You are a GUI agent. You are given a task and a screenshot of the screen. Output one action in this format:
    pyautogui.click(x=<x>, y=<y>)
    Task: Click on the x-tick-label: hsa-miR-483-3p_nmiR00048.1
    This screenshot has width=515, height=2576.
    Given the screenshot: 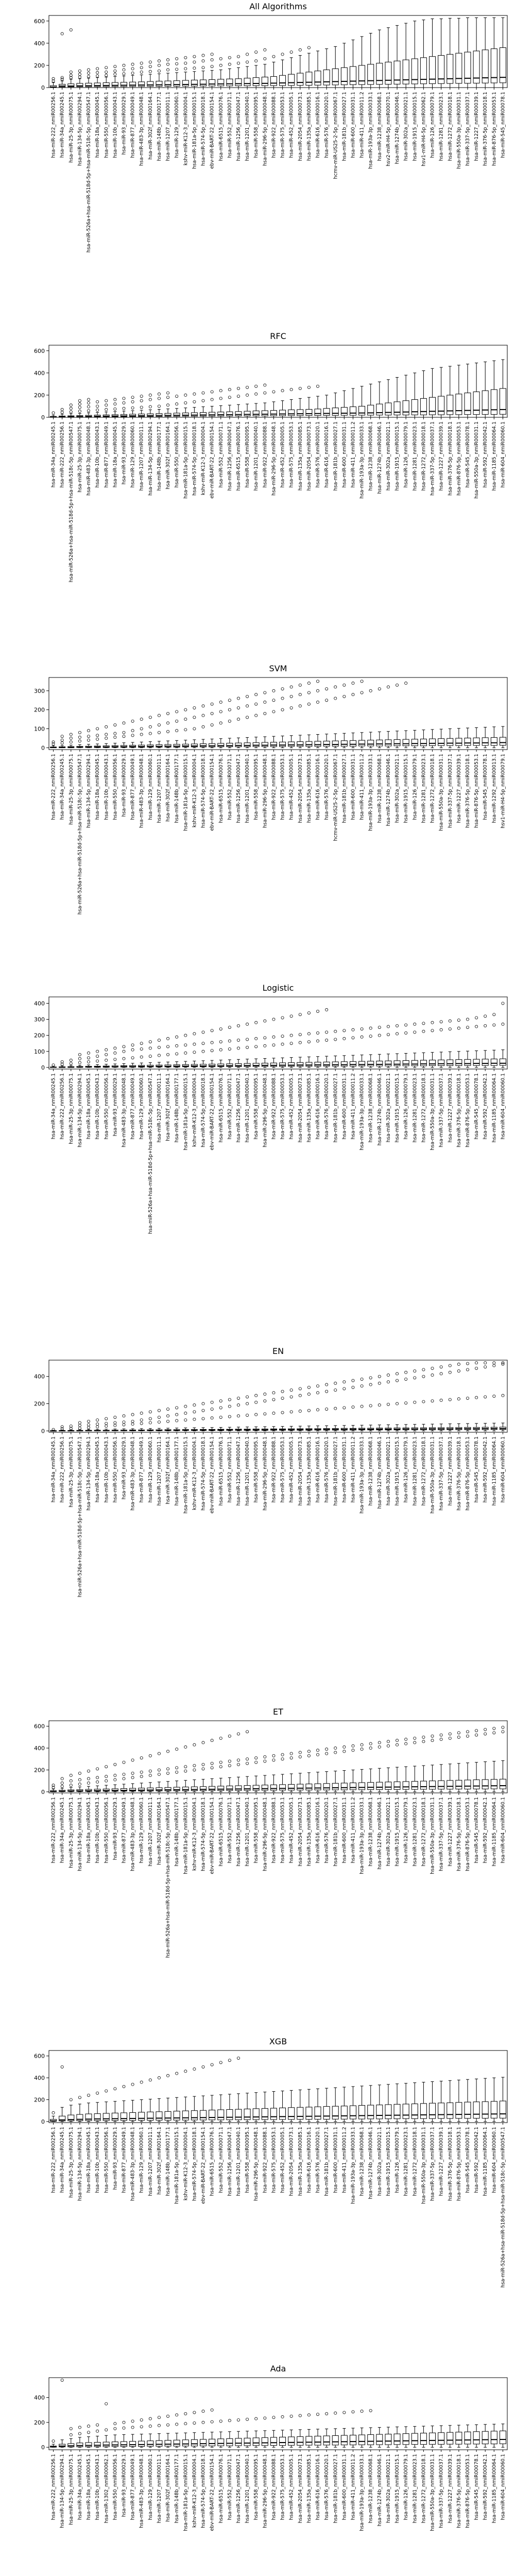 What is the action you would take?
    pyautogui.click(x=133, y=1473)
    